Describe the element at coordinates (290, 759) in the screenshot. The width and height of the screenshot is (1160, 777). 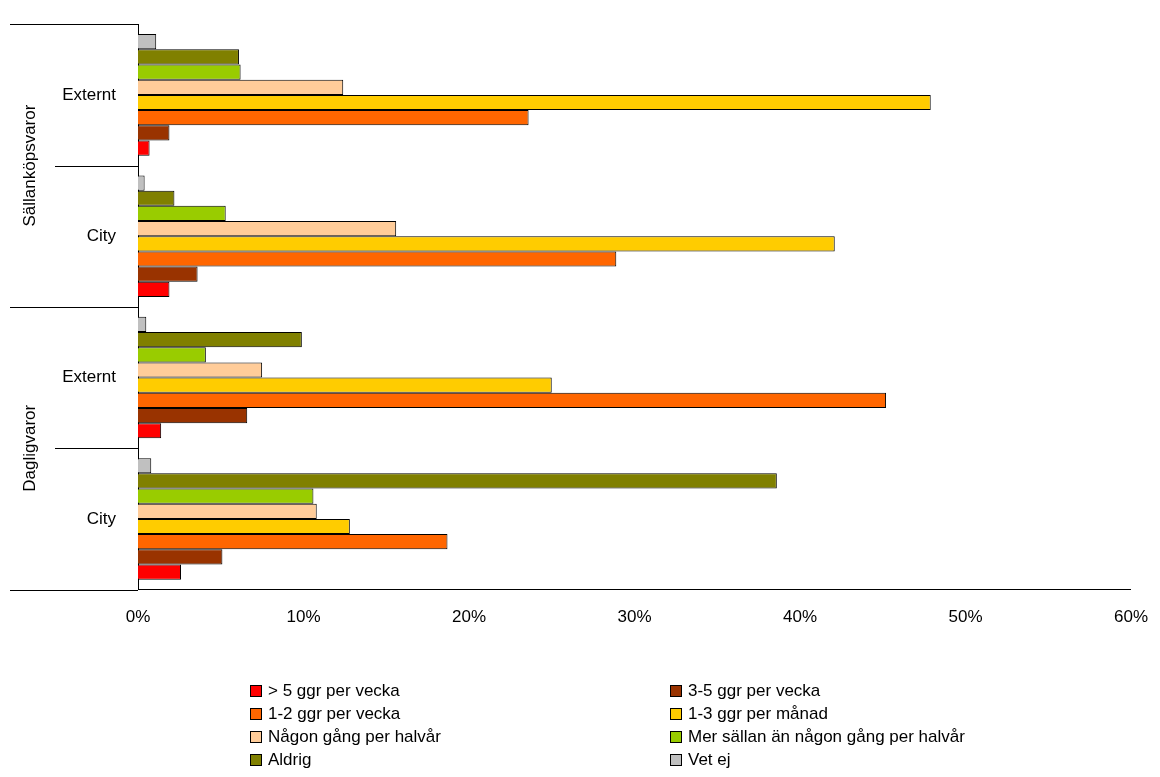
I see `legend-label: Aldrig` at that location.